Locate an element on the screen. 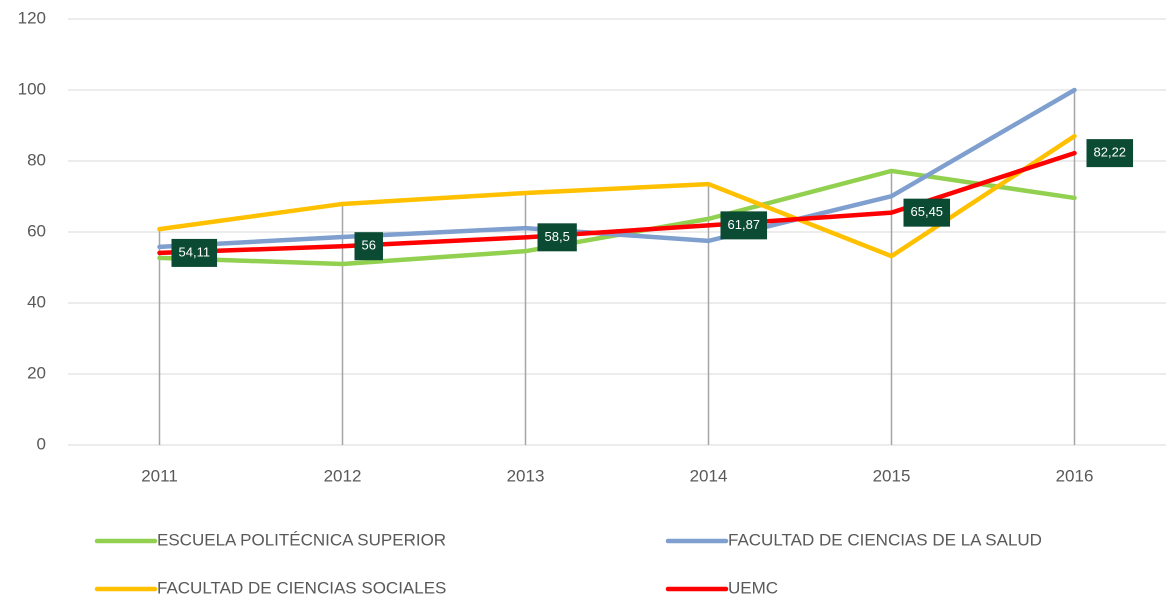 The width and height of the screenshot is (1168, 601). data-label: 65,45 is located at coordinates (927, 212).